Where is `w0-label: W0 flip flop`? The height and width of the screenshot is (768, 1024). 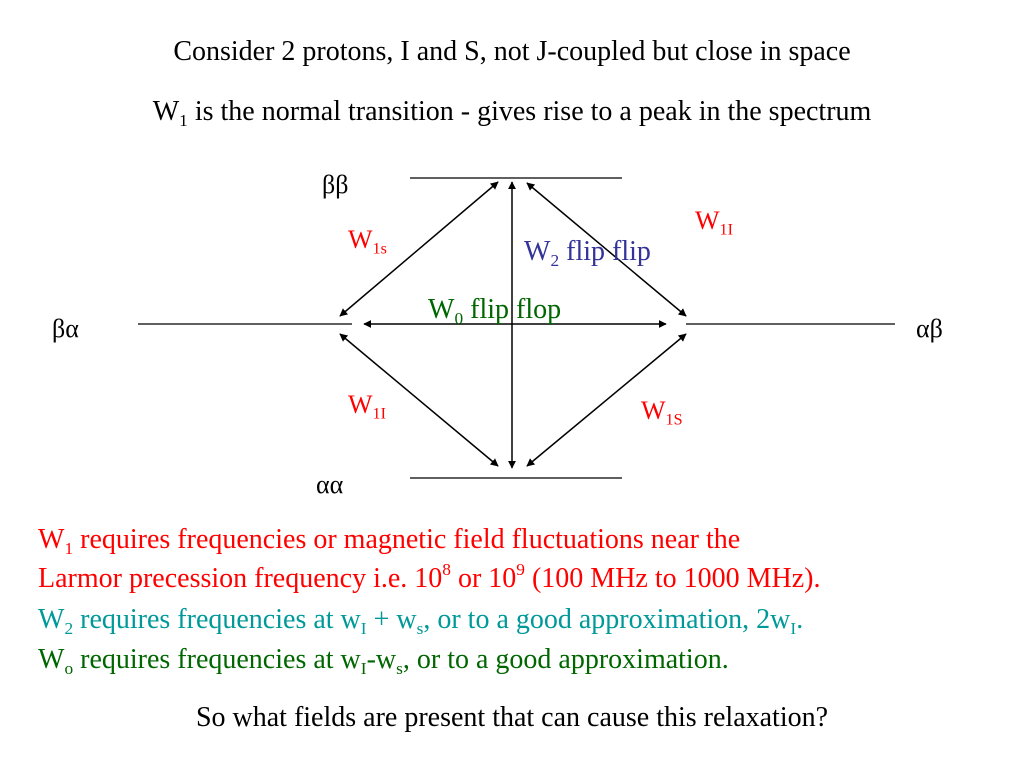
w0-label: W0 flip flop is located at coordinates (495, 311).